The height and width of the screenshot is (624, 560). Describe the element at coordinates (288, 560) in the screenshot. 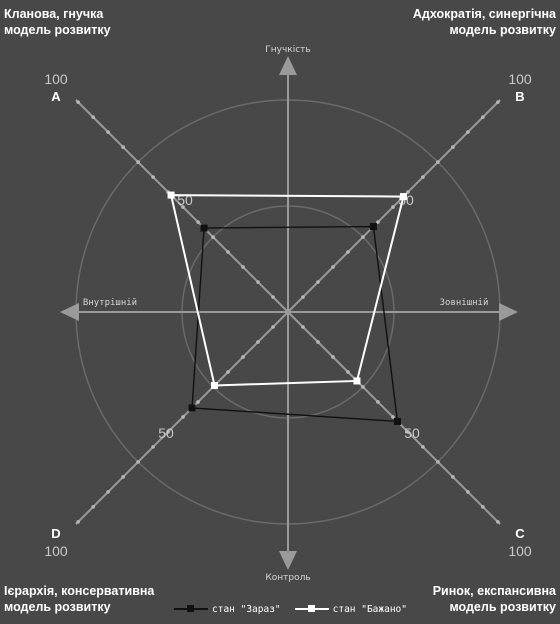

I see `arrow-down-icon` at that location.